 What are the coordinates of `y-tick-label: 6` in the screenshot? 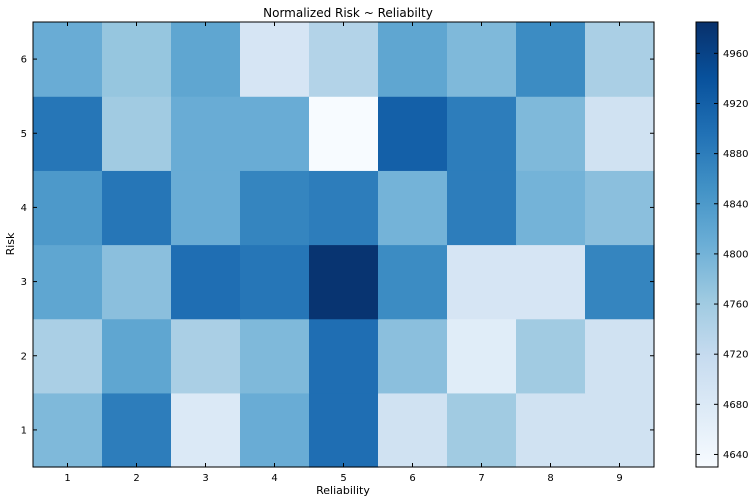 It's located at (24, 60).